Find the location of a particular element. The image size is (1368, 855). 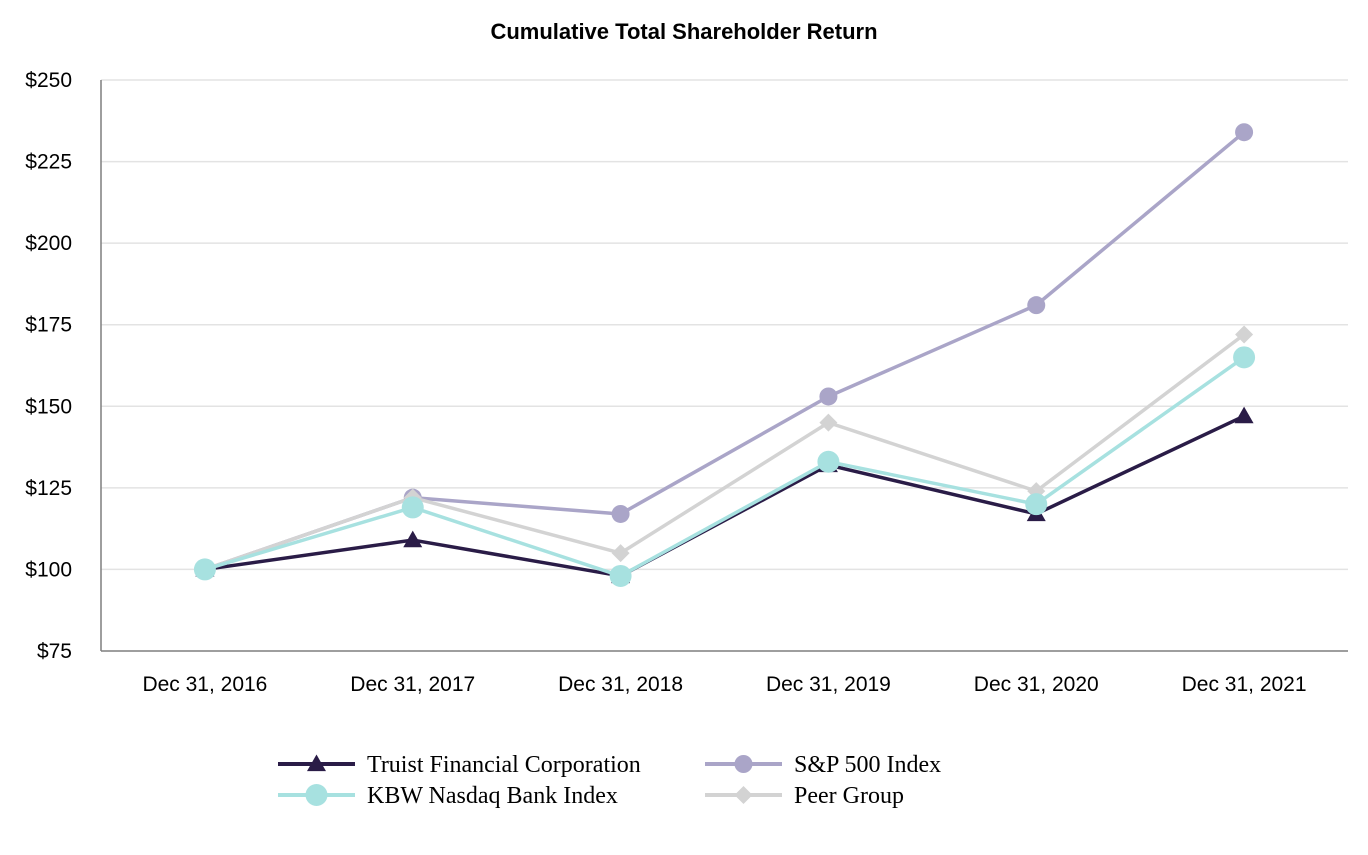

legend-label: KBW Nasdaq Bank Index is located at coordinates (492, 796).